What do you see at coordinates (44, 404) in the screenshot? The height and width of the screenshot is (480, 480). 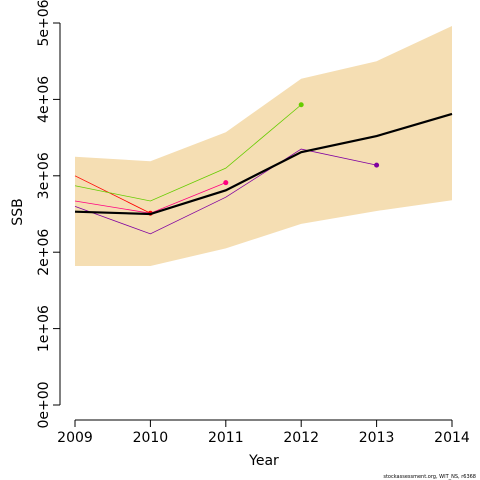 I see `y-tick-label: 0e+00` at bounding box center [44, 404].